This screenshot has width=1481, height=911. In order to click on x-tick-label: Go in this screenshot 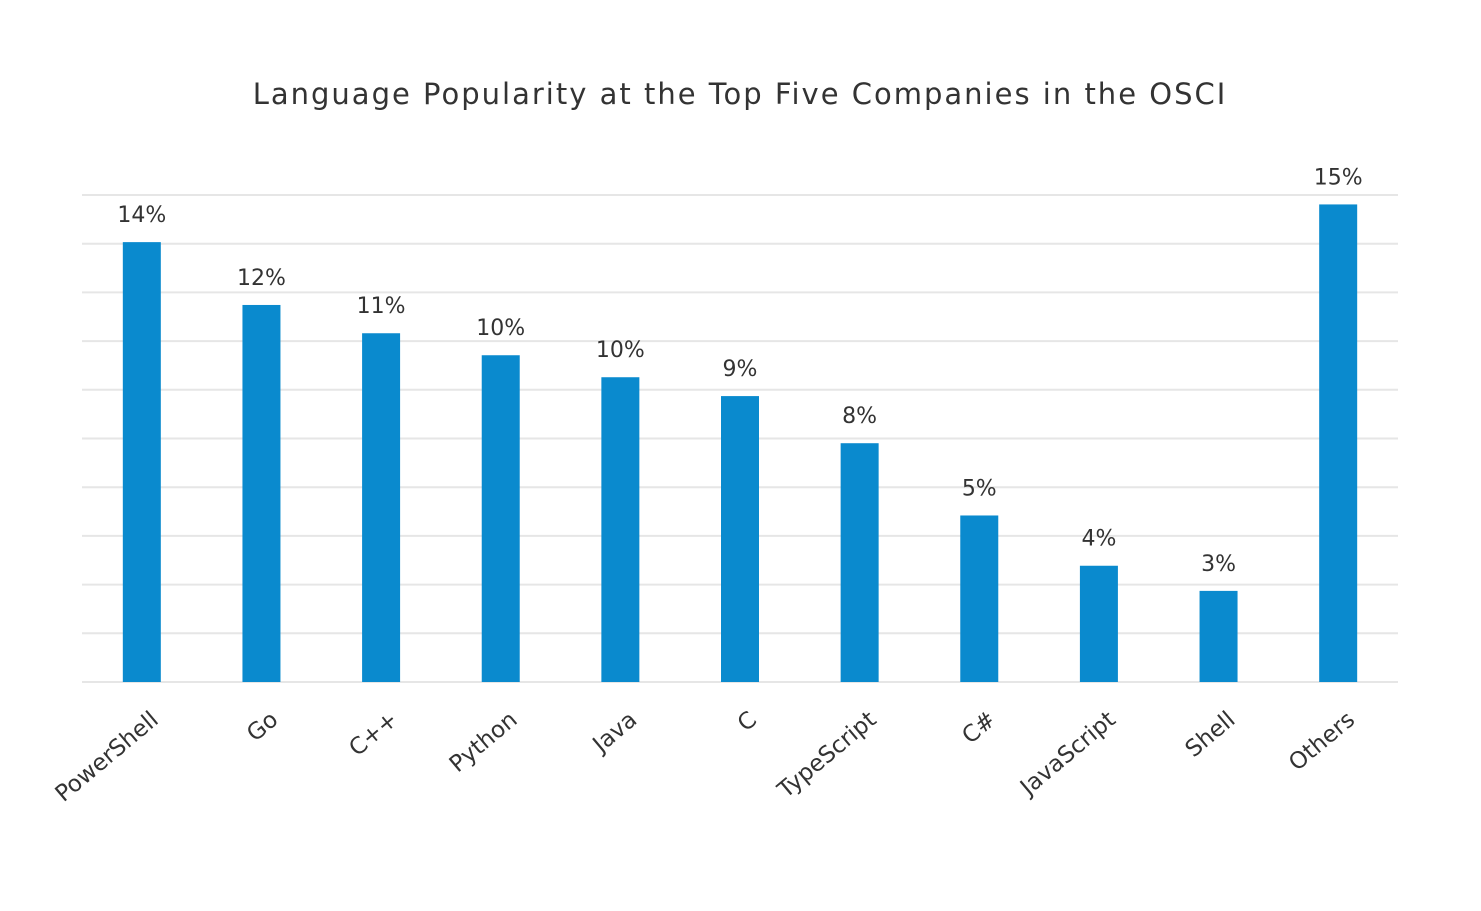, I will do `click(262, 727)`.